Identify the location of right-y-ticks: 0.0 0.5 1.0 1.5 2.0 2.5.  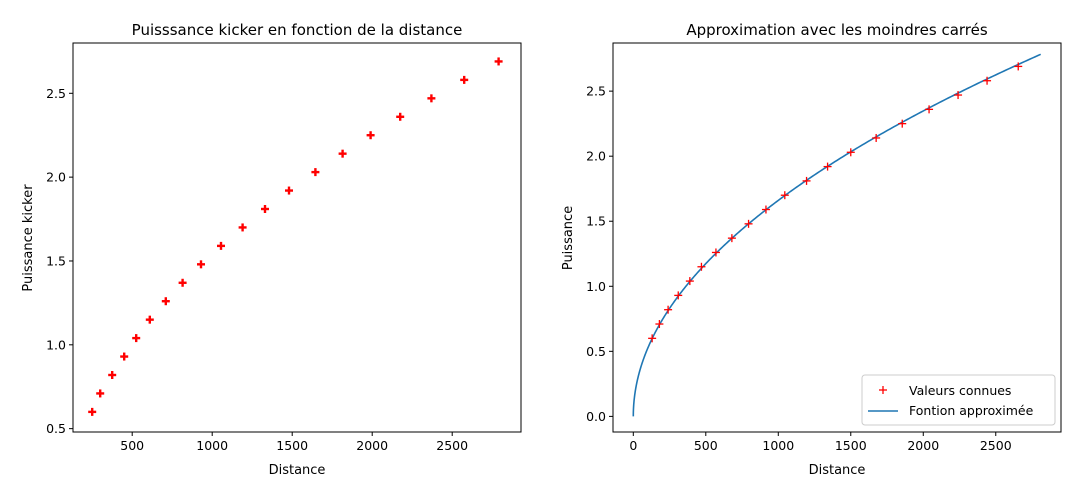
(599, 254).